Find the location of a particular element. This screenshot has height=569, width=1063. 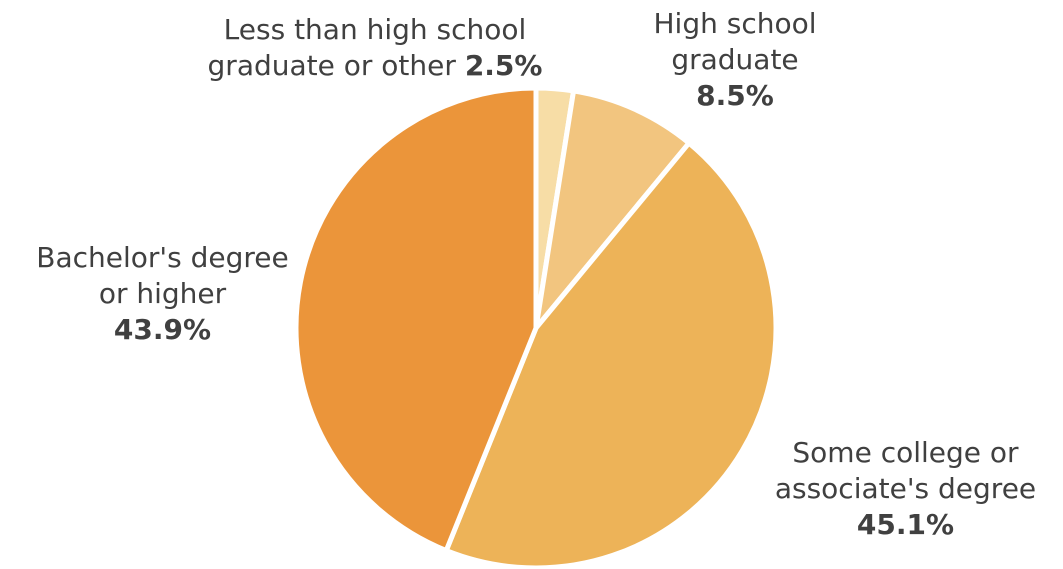

slice-label-high-school: High school graduate 8.5% is located at coordinates (735, 60).